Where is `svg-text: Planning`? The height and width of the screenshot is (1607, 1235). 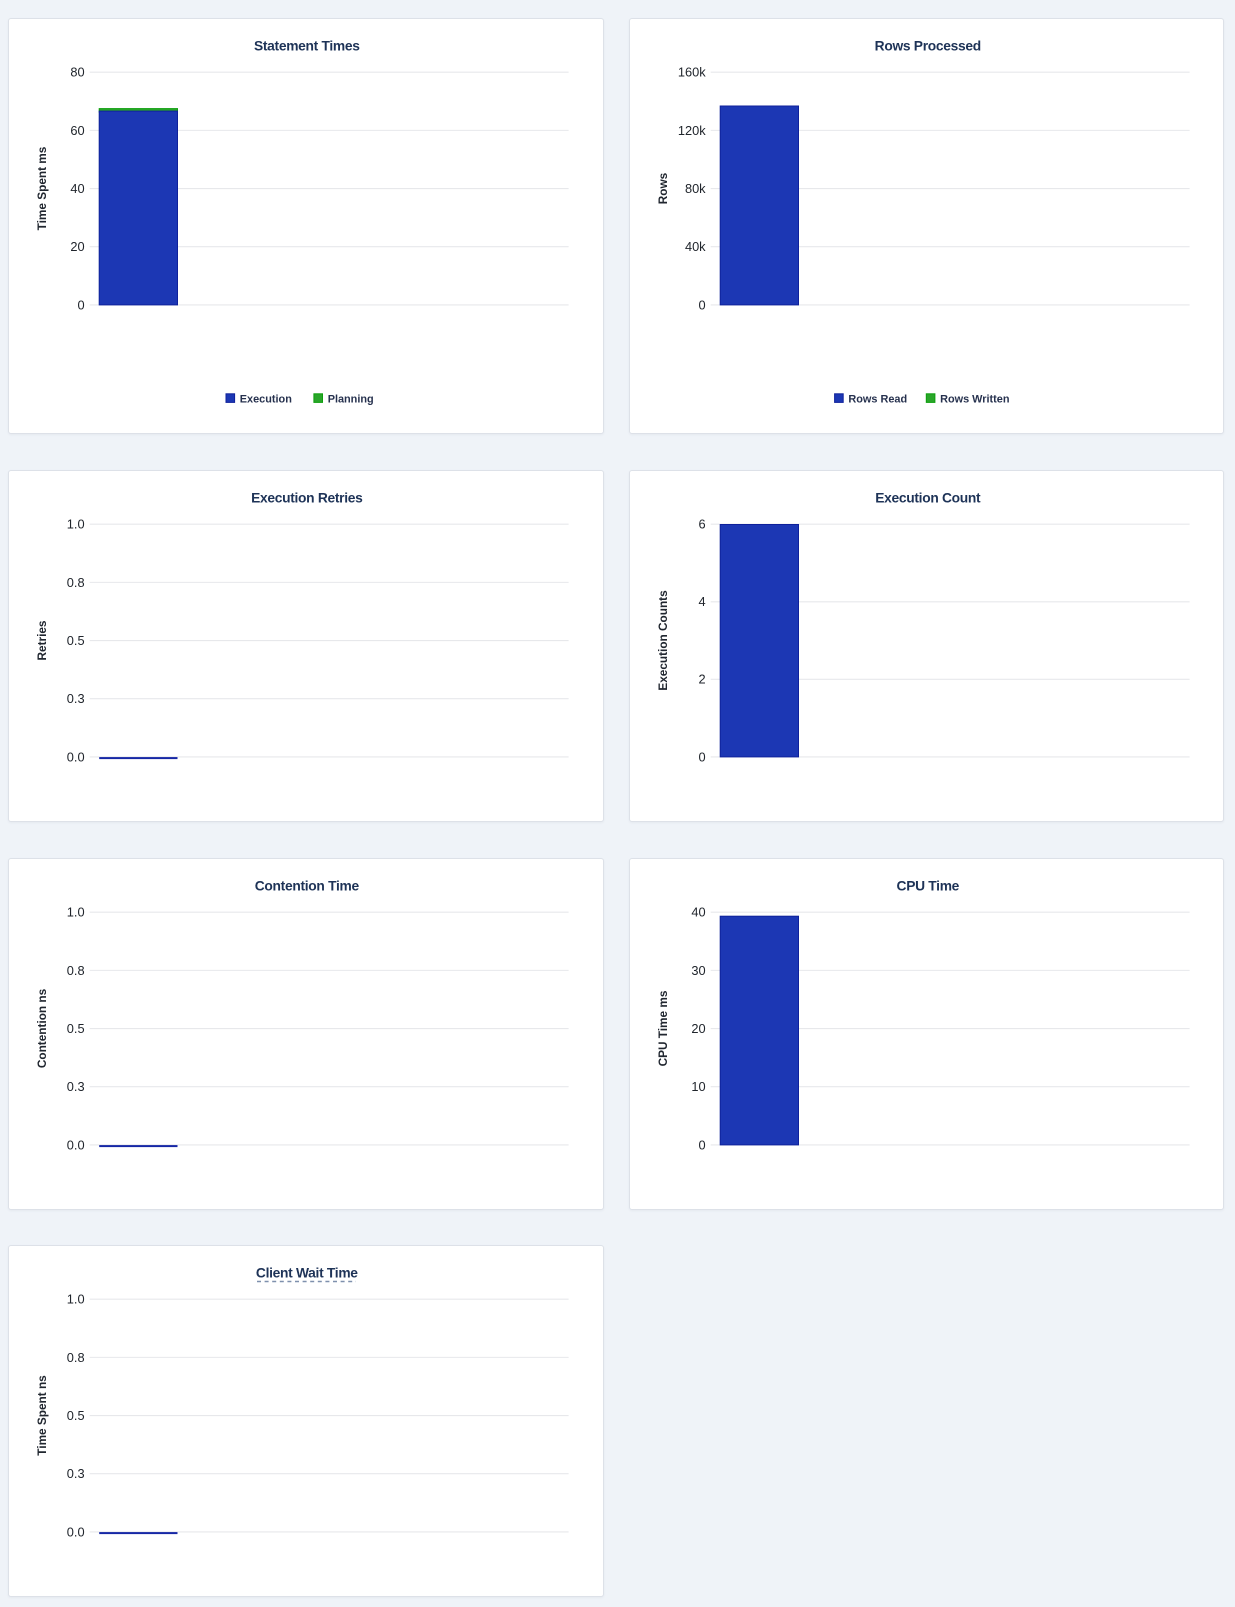
svg-text: Planning is located at coordinates (351, 400).